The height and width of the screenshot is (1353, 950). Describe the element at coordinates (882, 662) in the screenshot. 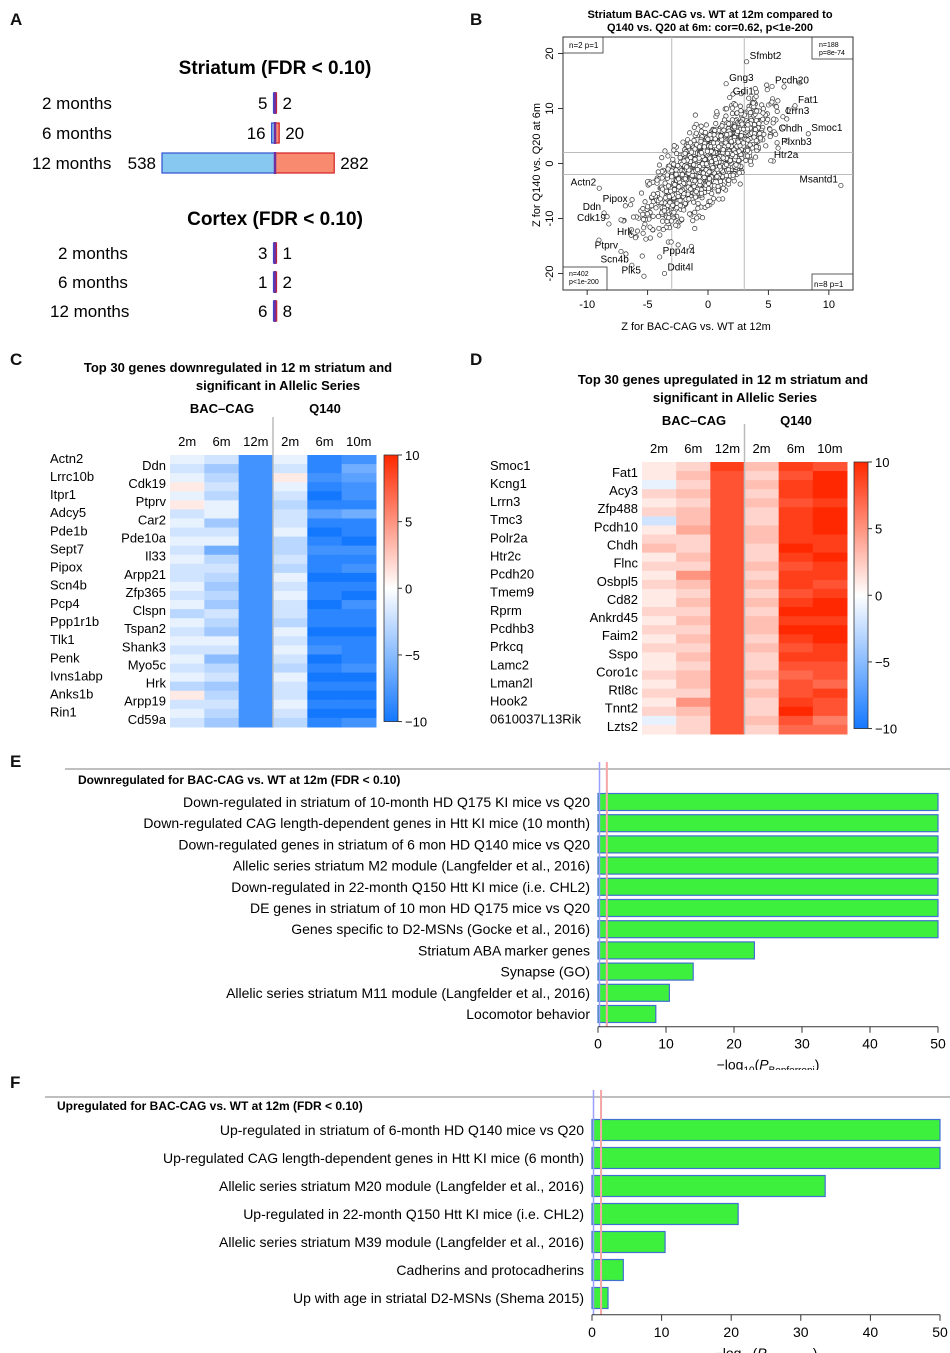

I see `scale-tick-label: −5` at that location.